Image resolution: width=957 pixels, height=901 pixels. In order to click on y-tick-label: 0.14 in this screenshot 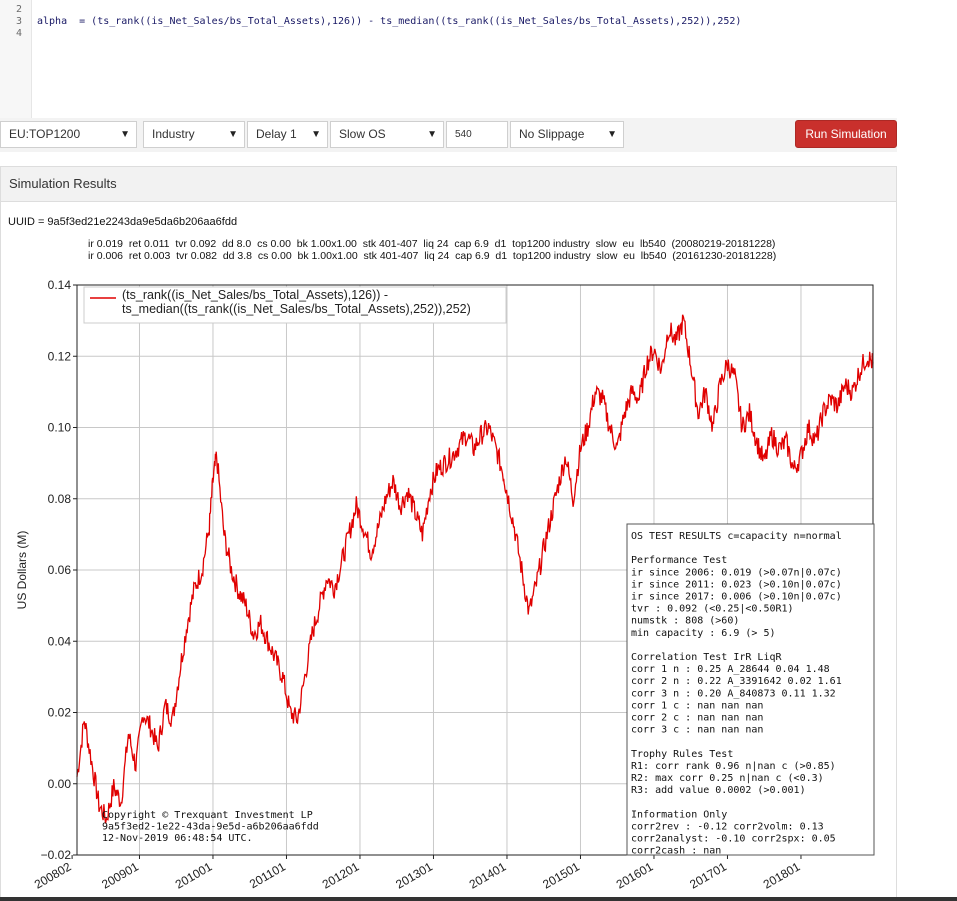, I will do `click(60, 285)`.